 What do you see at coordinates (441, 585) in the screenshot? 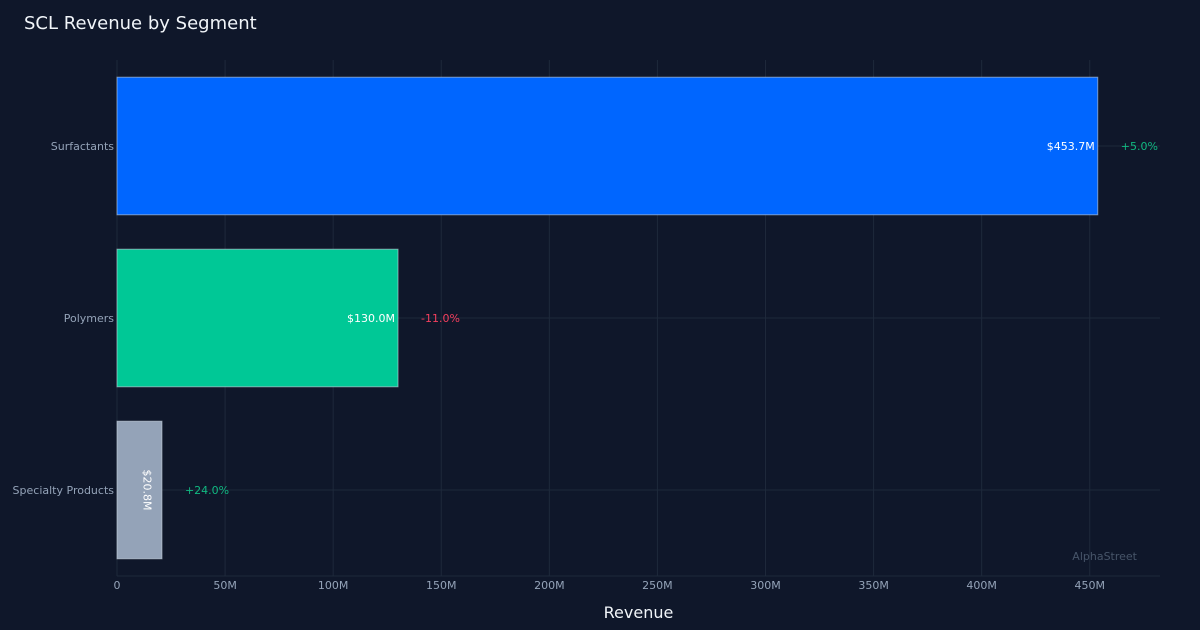
I see `x-tick-label: 150M` at bounding box center [441, 585].